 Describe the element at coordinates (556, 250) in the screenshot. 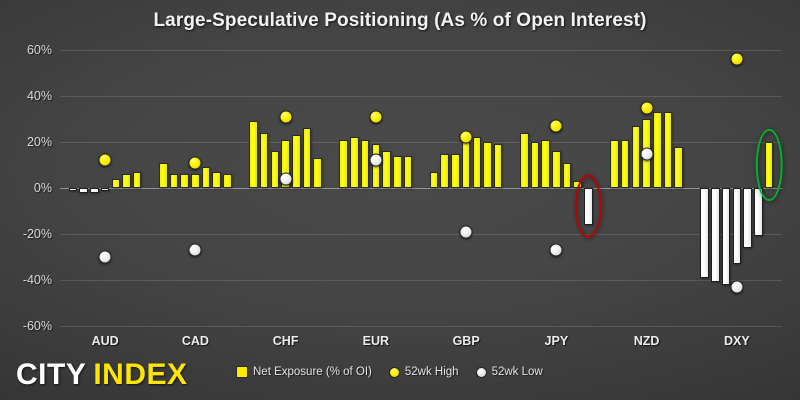

I see `marker-low-jpy` at that location.